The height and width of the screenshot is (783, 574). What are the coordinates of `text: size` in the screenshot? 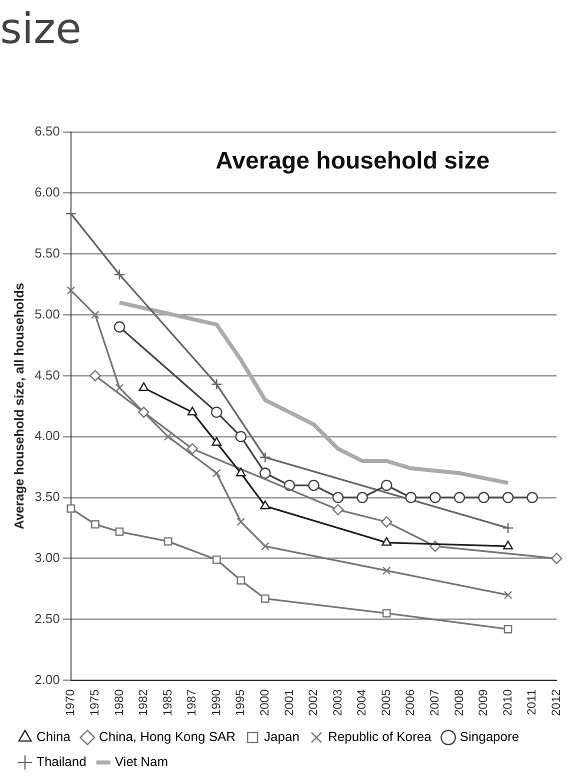 It's located at (41, 28).